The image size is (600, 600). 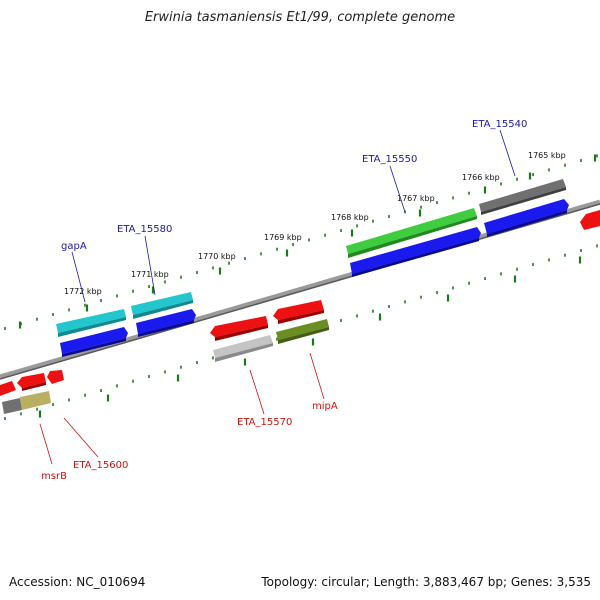 What do you see at coordinates (302, 331) in the screenshot?
I see `gene-reverse-olive` at bounding box center [302, 331].